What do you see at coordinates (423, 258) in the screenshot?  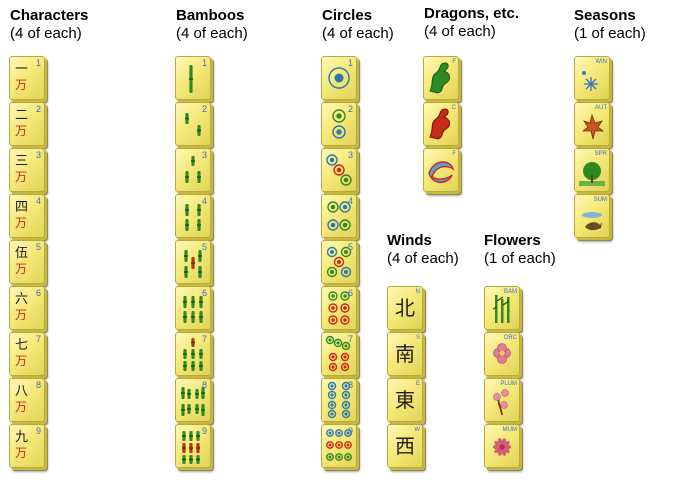 I see `header-subtitle: (4 of each)` at bounding box center [423, 258].